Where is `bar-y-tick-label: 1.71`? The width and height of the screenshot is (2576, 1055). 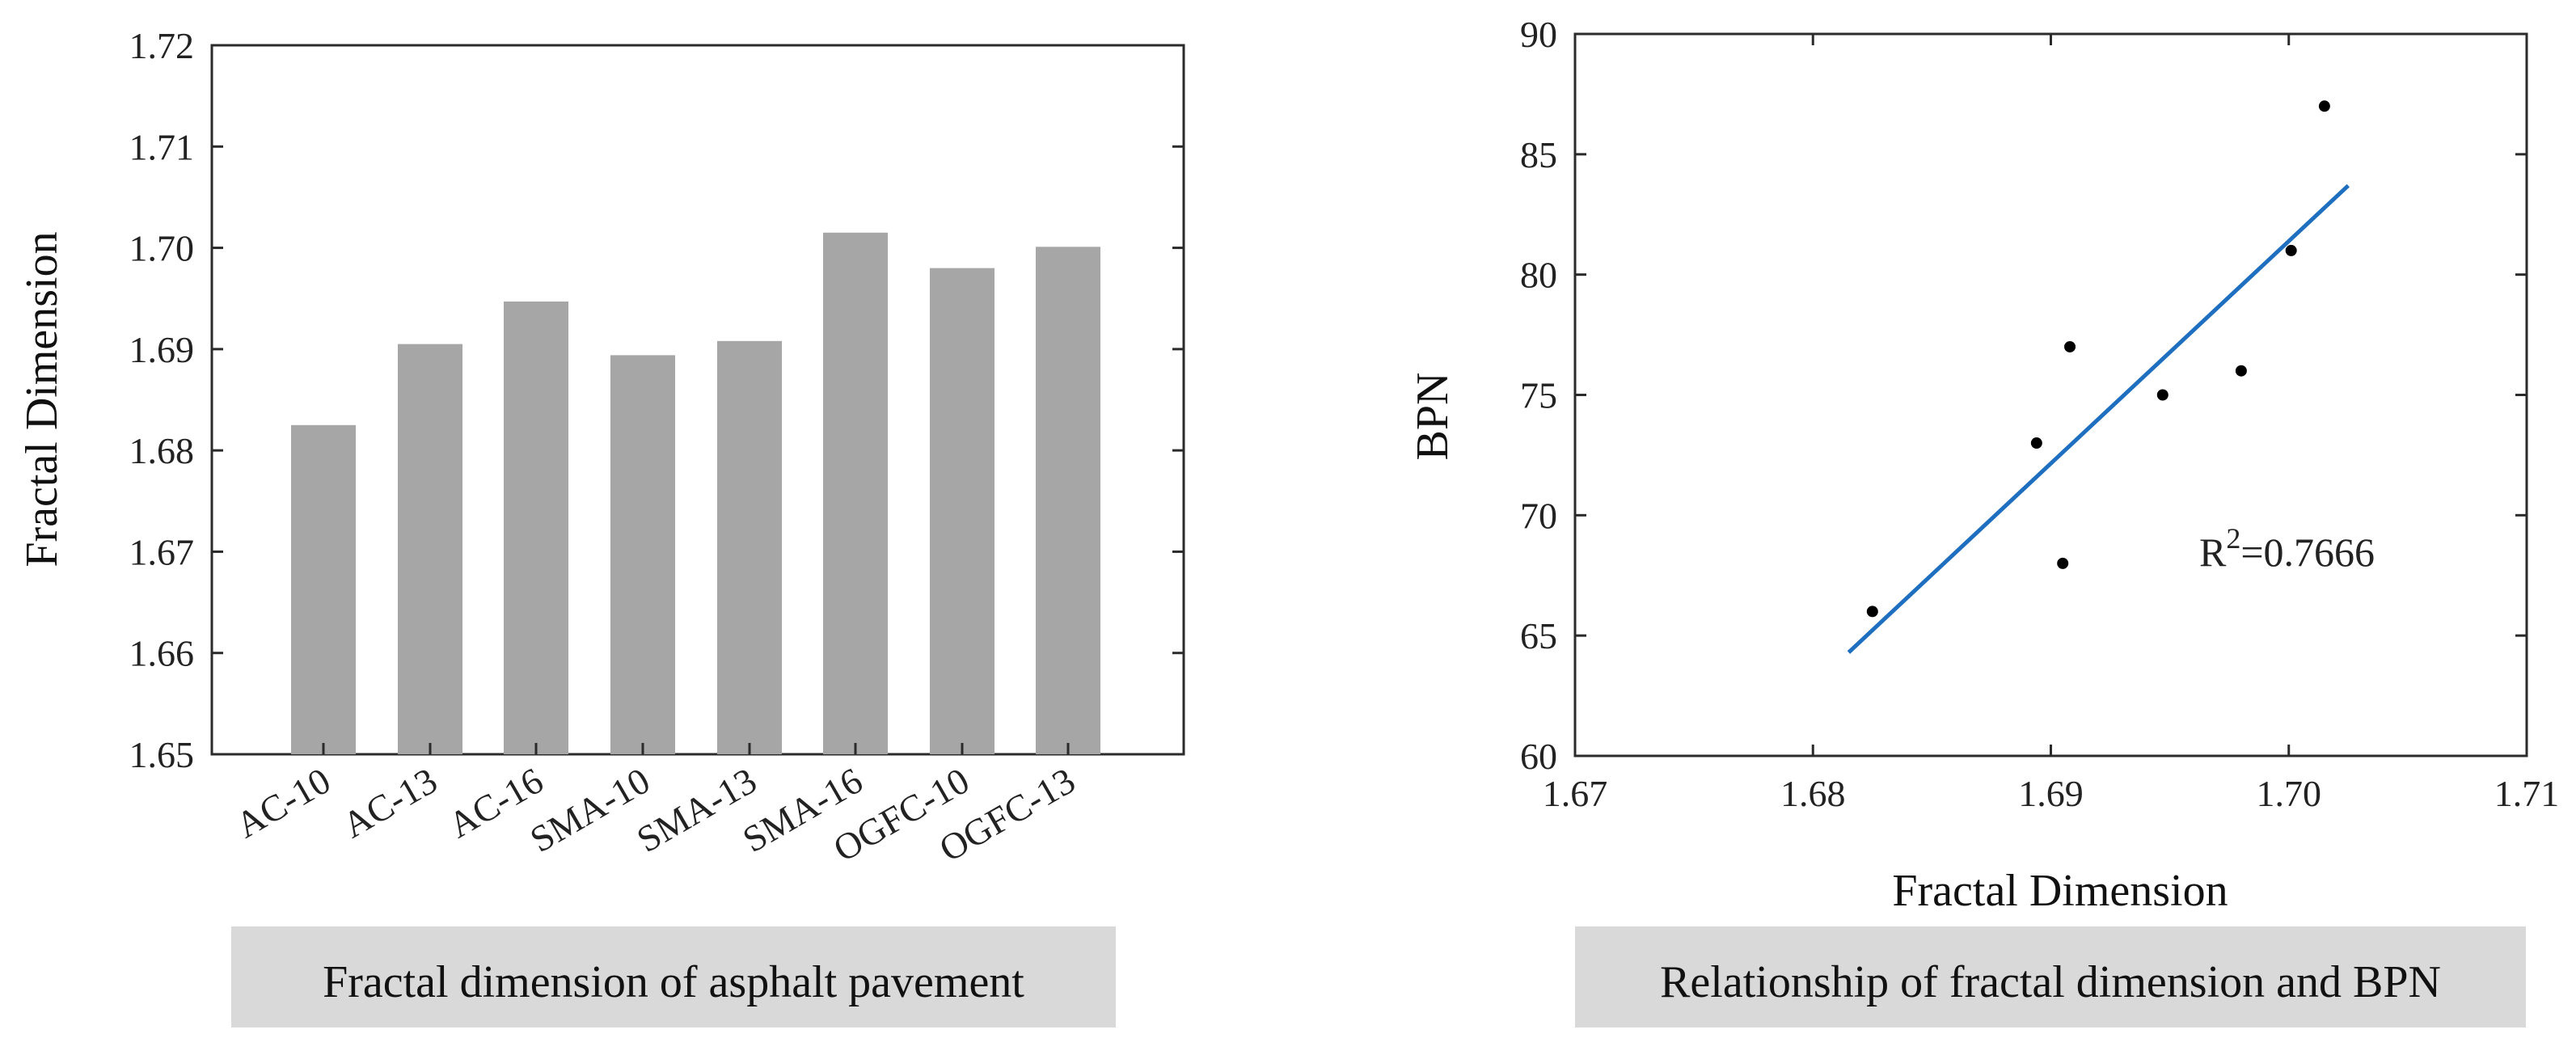
bar-y-tick-label: 1.71 is located at coordinates (162, 147).